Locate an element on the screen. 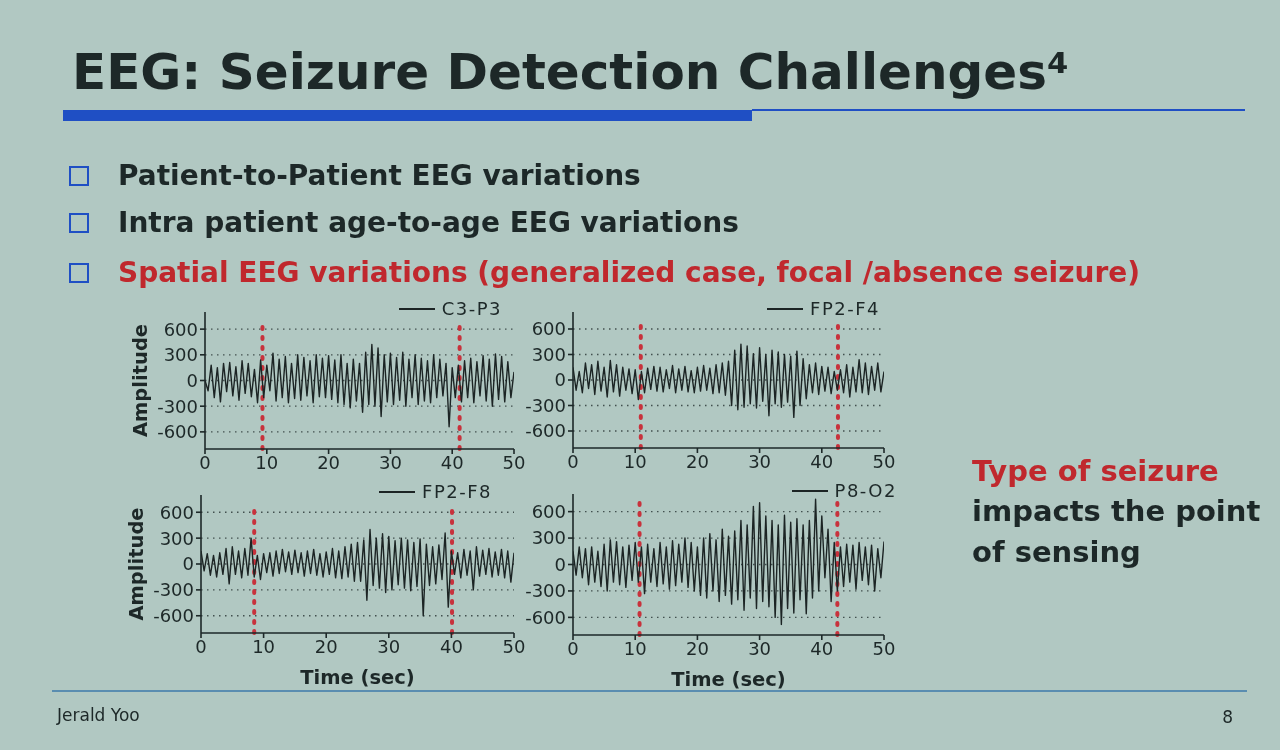 This screenshot has width=1280, height=750. text: Intra patient age-to-age EEG variations is located at coordinates (428, 223).